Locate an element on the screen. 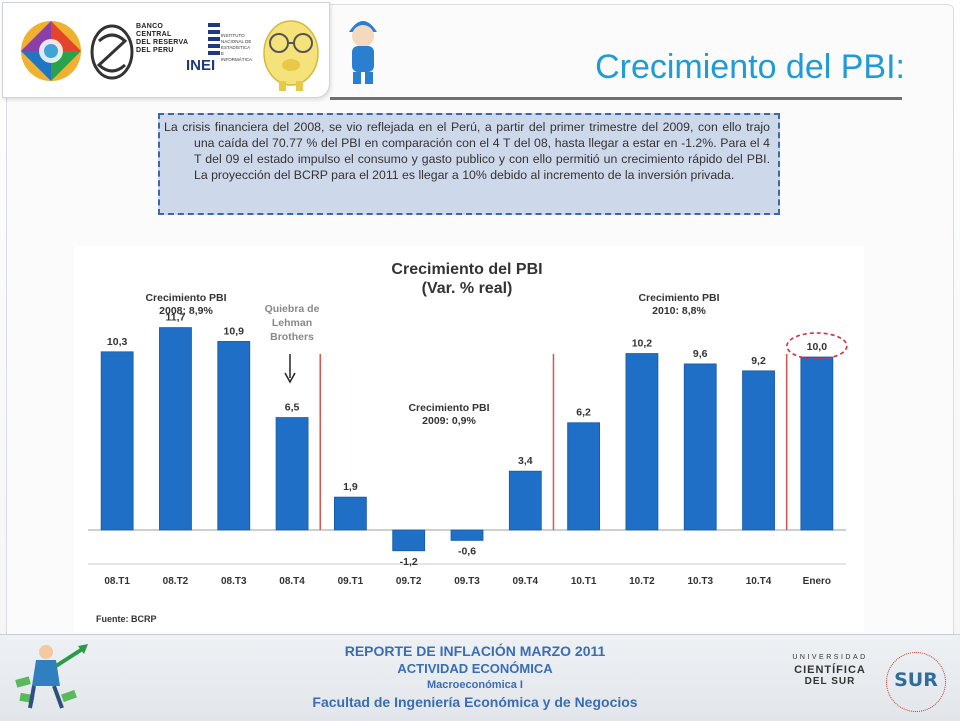 This screenshot has height=721, width=960. value-label-08.T2: 11,7 is located at coordinates (176, 318).